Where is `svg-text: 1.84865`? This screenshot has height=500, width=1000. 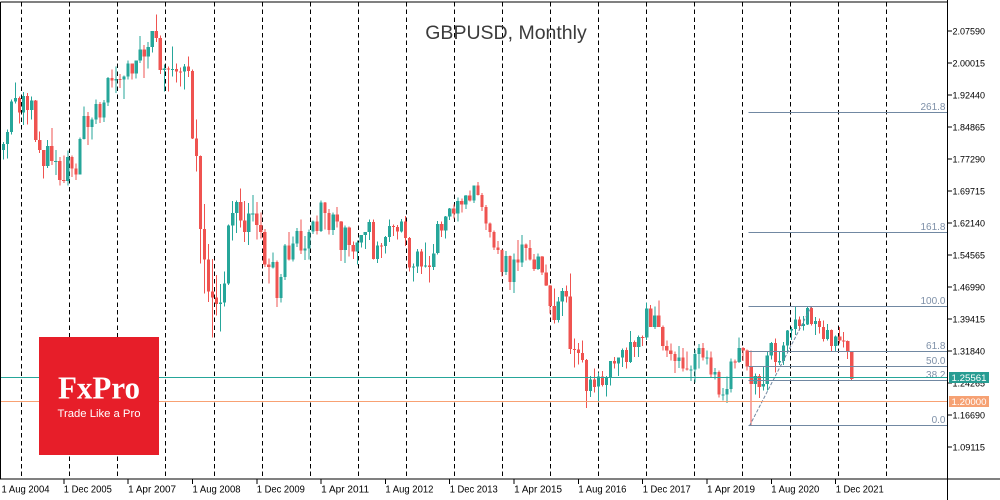
svg-text: 1.84865 is located at coordinates (969, 128).